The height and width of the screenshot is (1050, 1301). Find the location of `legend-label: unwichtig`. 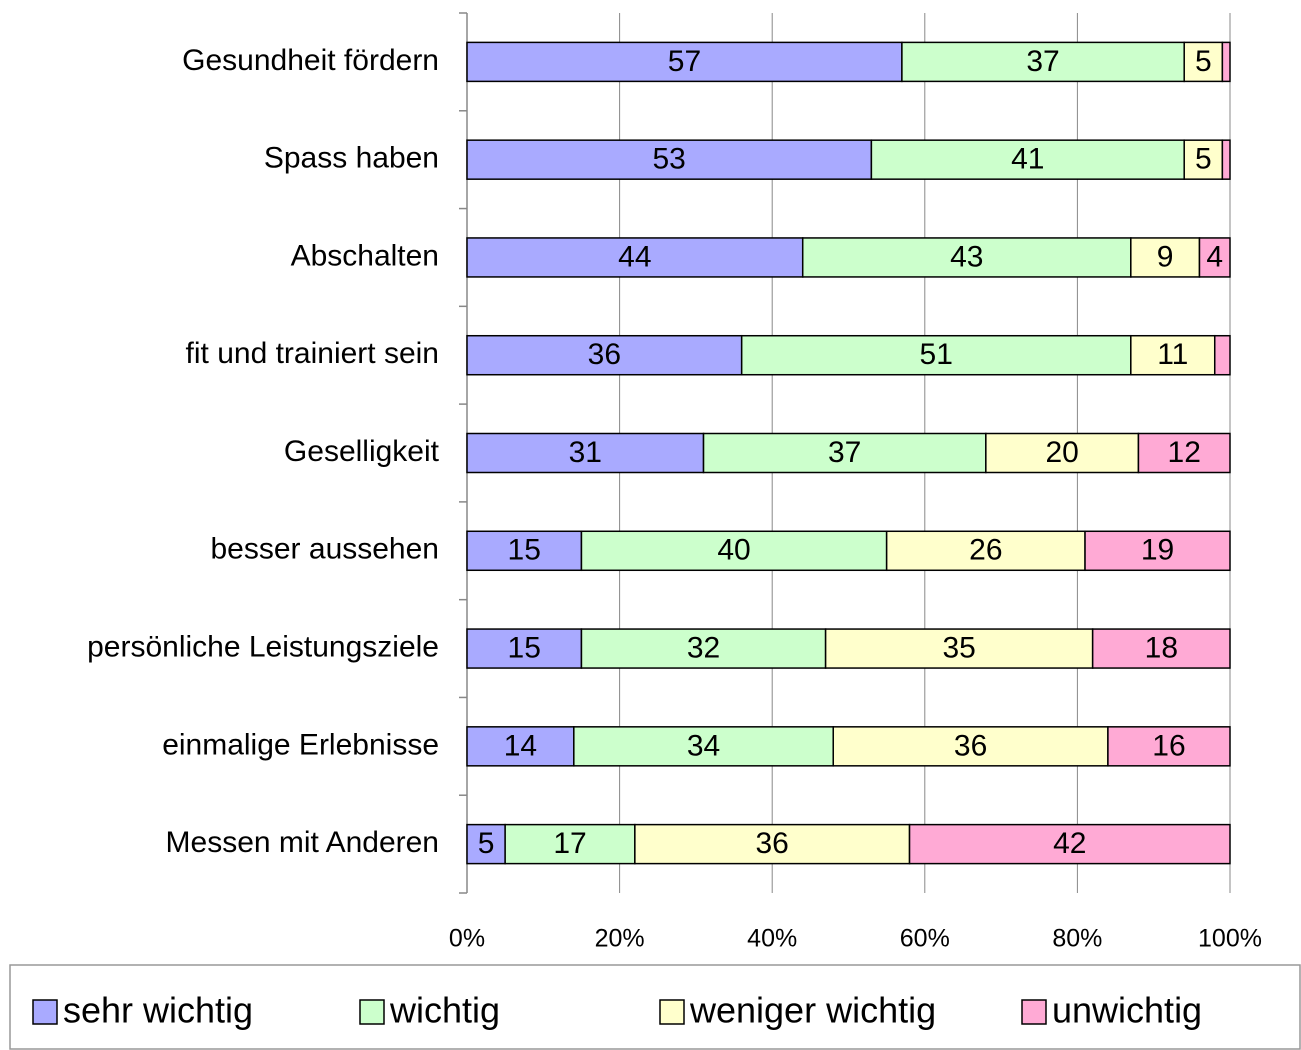

legend-label: unwichtig is located at coordinates (1127, 1010).